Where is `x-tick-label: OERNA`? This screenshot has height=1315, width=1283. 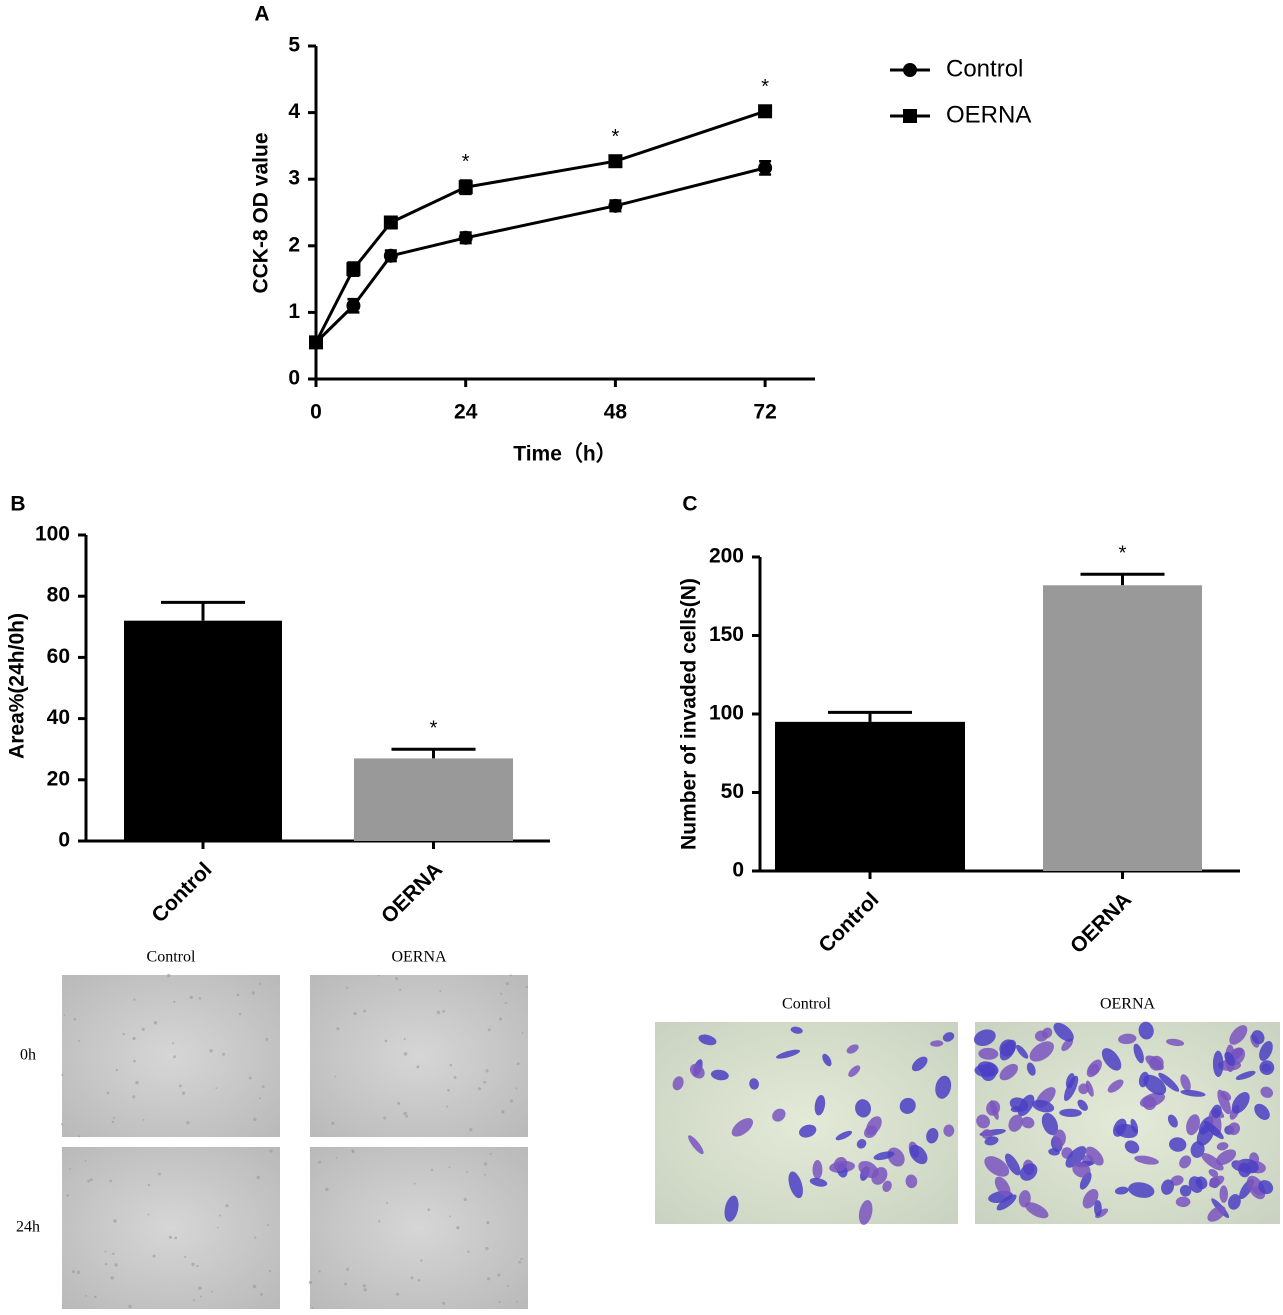
x-tick-label: OERNA is located at coordinates (412, 893).